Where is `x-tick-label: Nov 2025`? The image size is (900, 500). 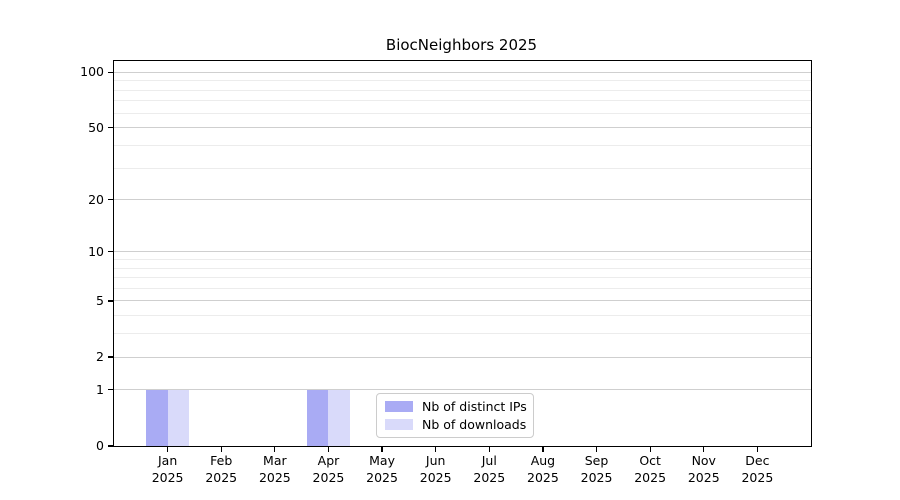 x-tick-label: Nov 2025 is located at coordinates (703, 469).